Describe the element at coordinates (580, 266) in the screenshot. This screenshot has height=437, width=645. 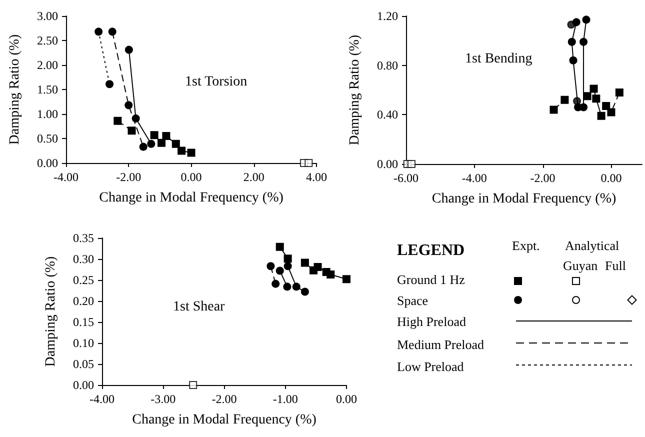
I see `text: Guyan` at that location.